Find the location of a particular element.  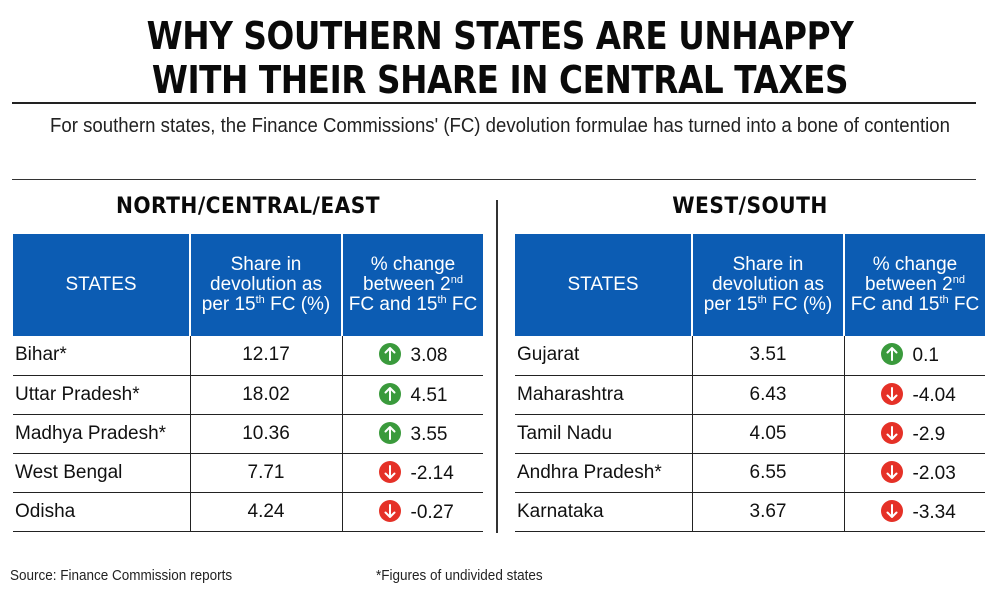

change-value: 3.55 is located at coordinates (429, 434).